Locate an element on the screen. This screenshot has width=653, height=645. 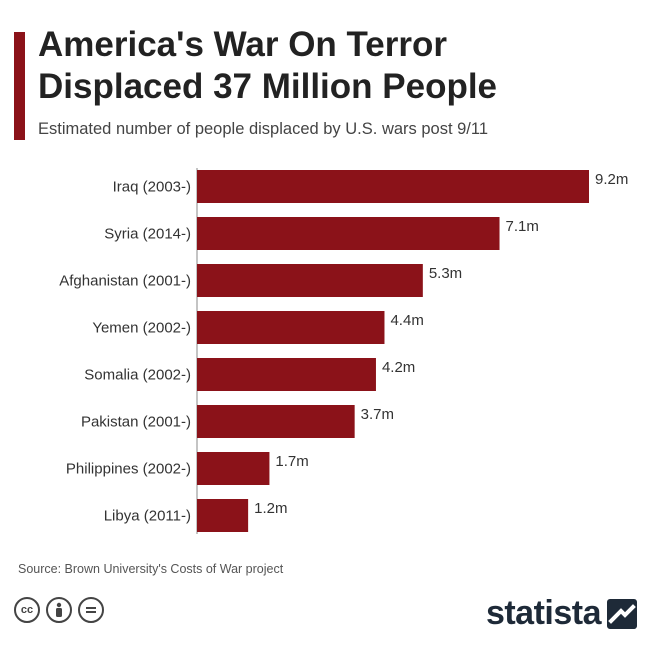
brand-name: statista is located at coordinates (543, 613).